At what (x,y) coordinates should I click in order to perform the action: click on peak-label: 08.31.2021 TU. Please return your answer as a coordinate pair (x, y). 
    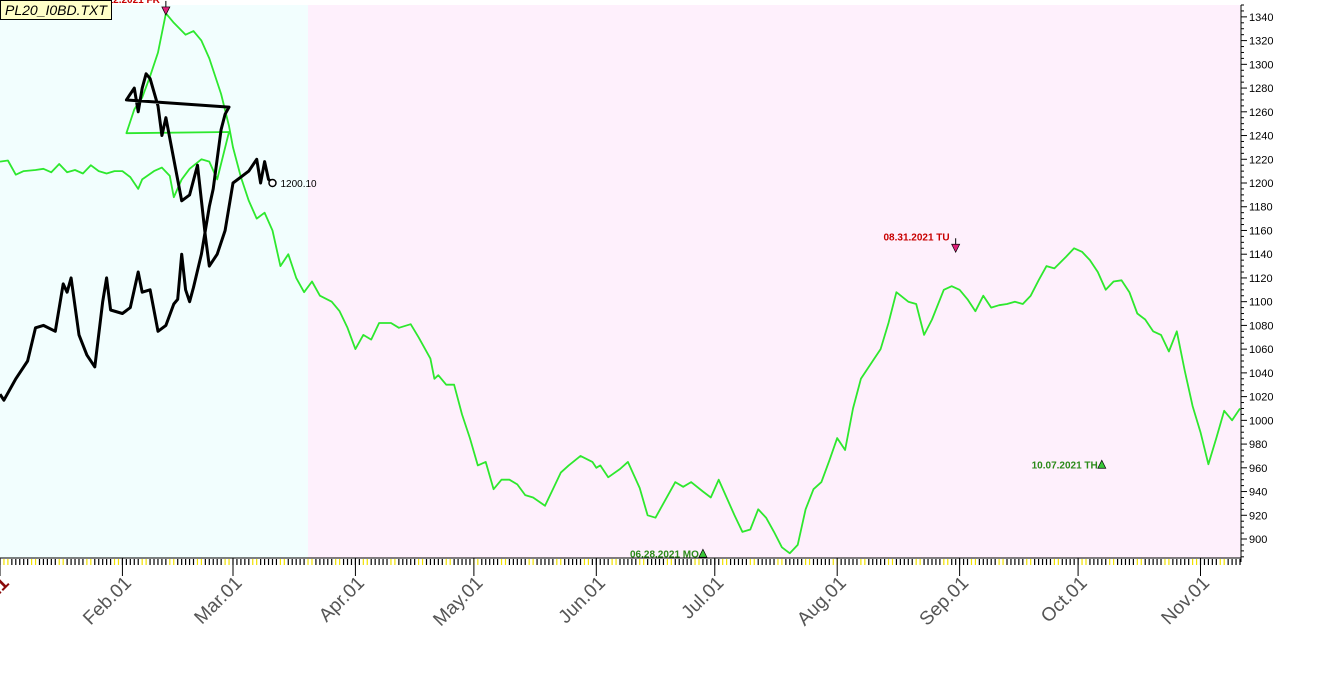
    Looking at the image, I should click on (916, 237).